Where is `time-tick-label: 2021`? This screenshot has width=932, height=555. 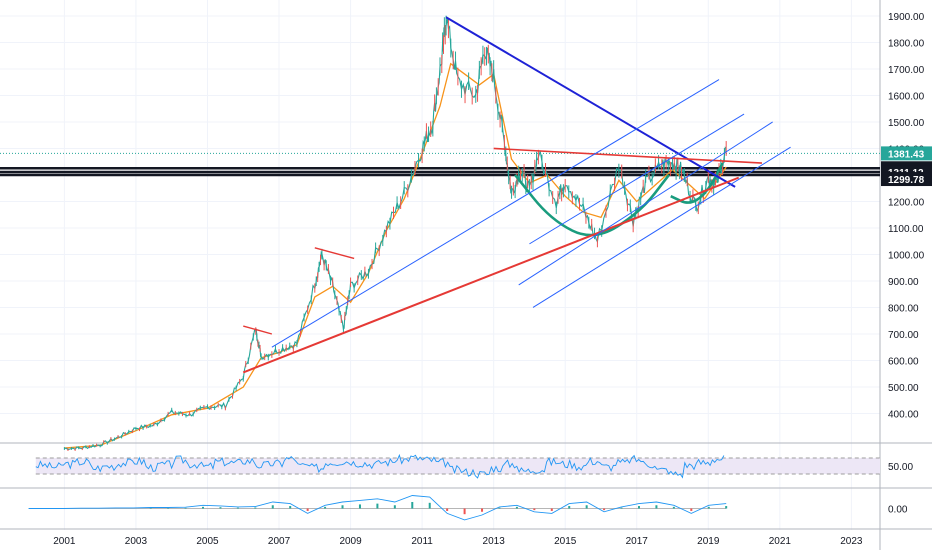
time-tick-label: 2021 is located at coordinates (780, 541).